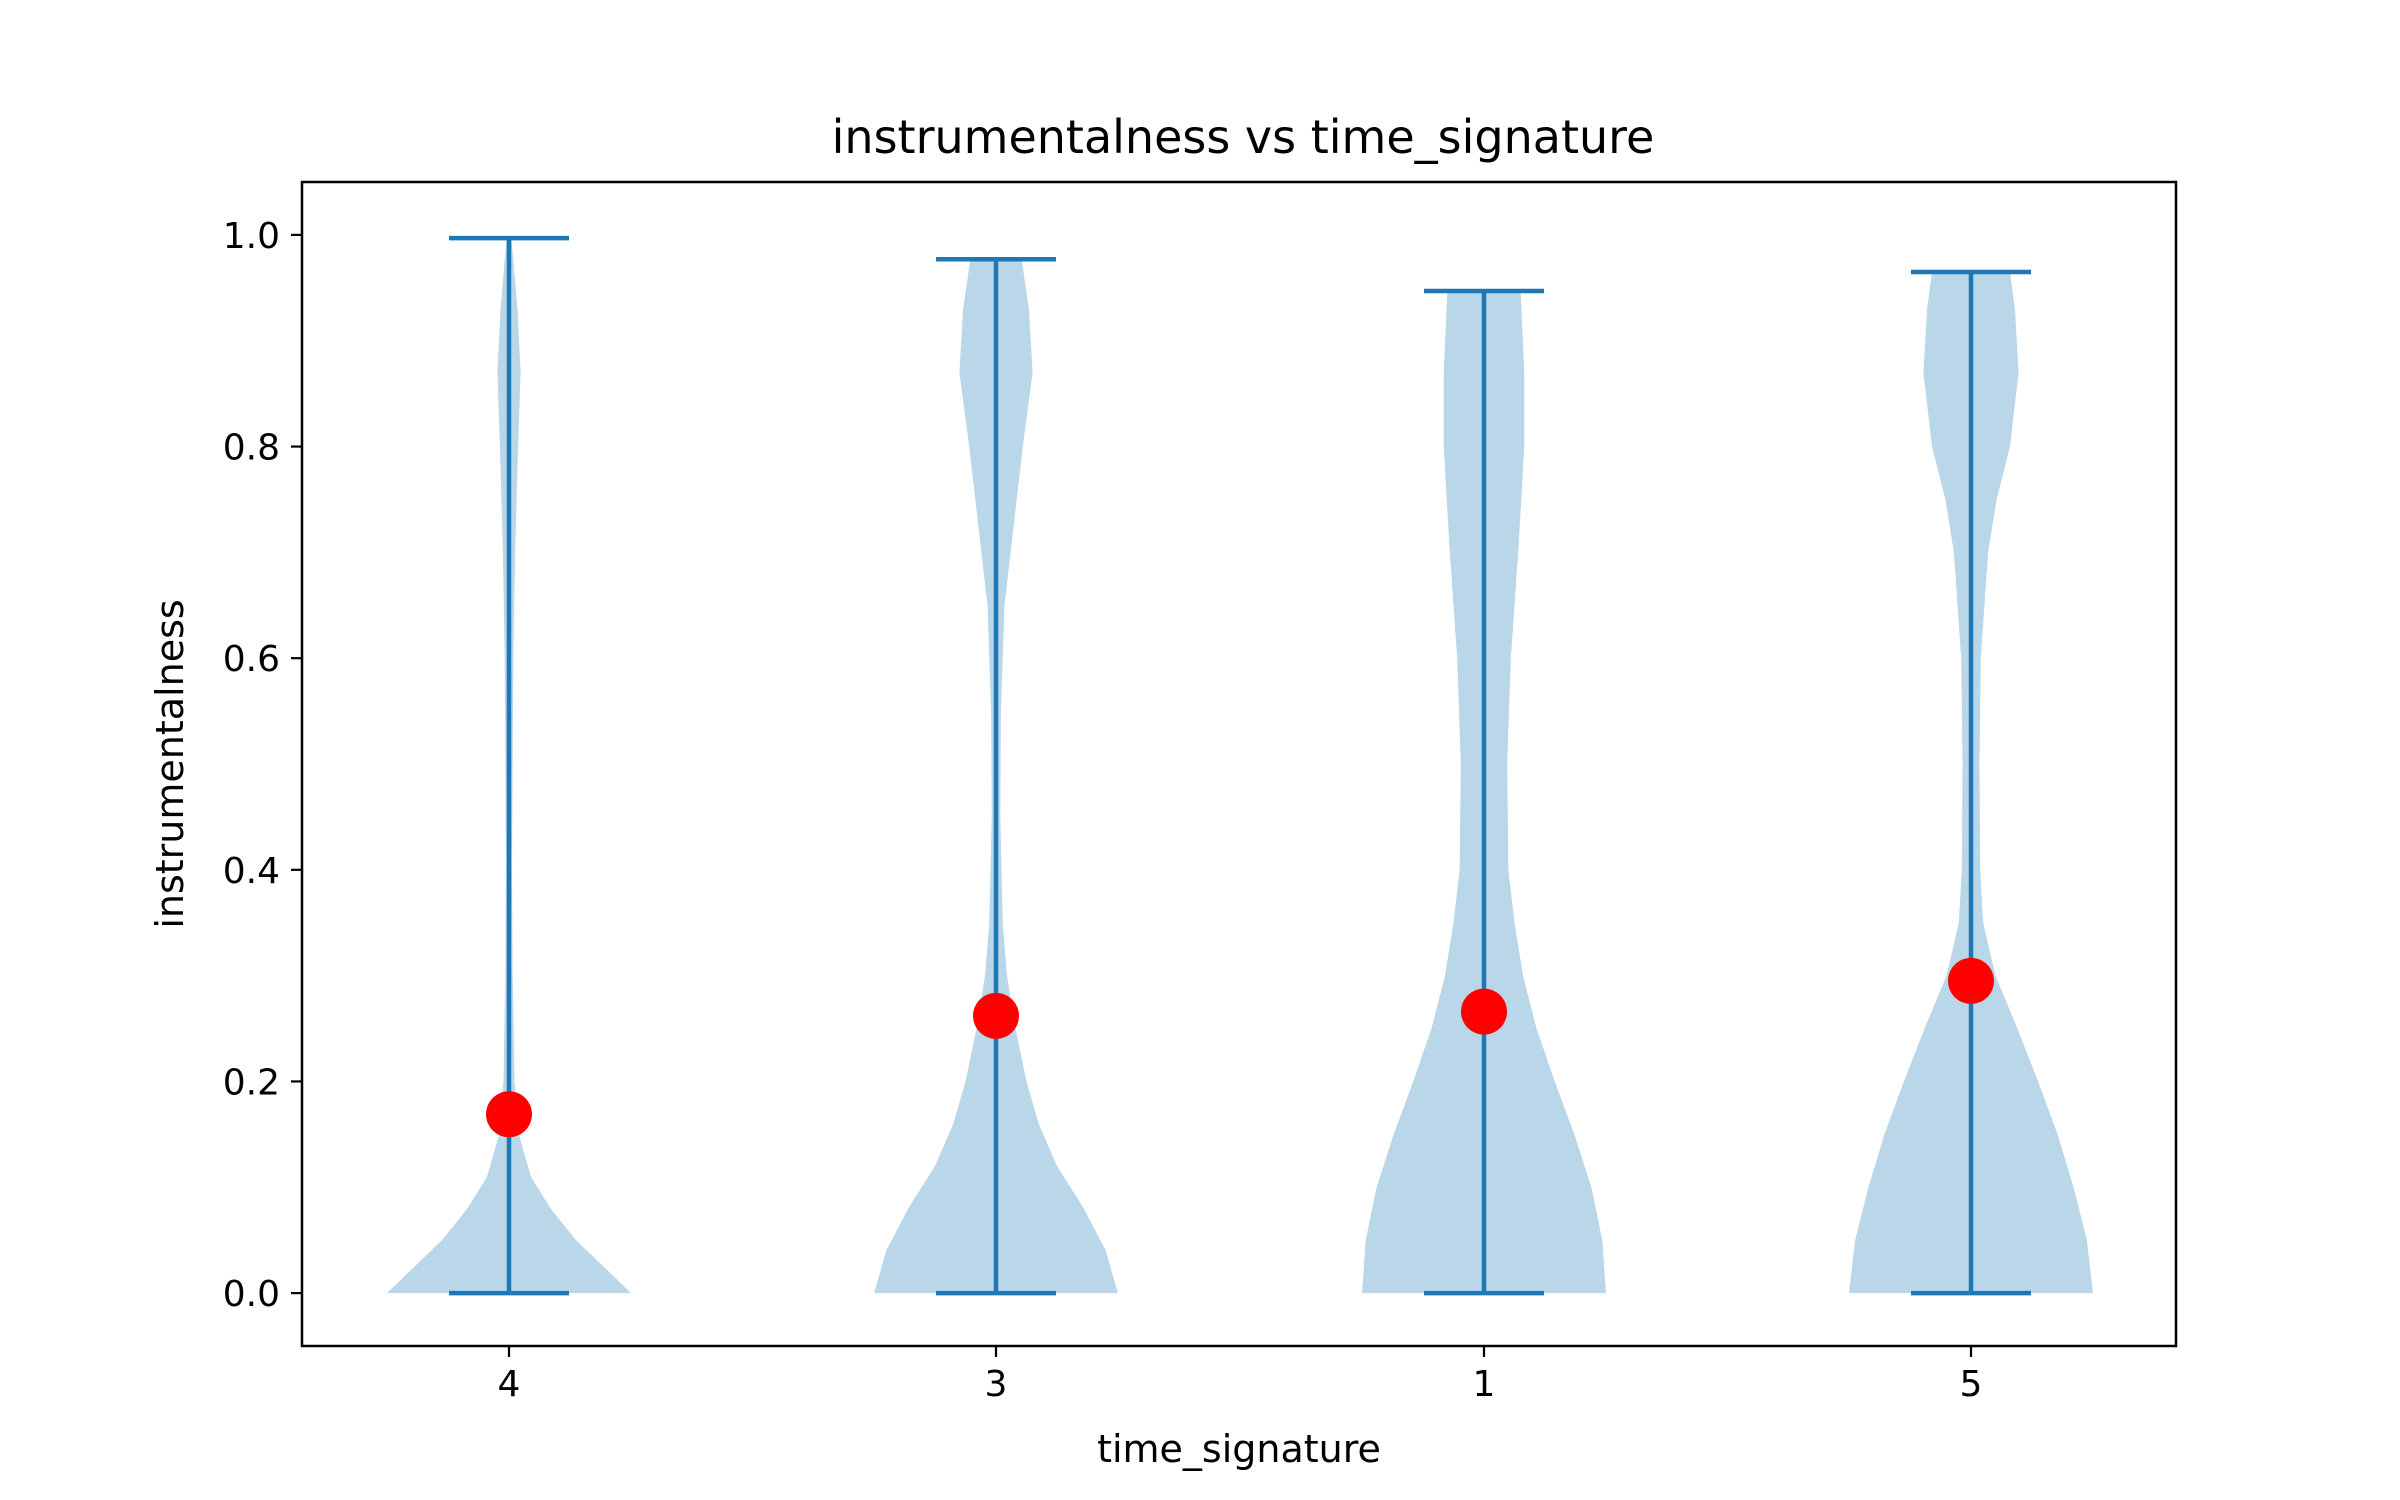 Image resolution: width=2400 pixels, height=1500 pixels. I want to click on y-axis: 0.0 0.2 0.4 0.6 0.8 1.0, so click(262, 765).